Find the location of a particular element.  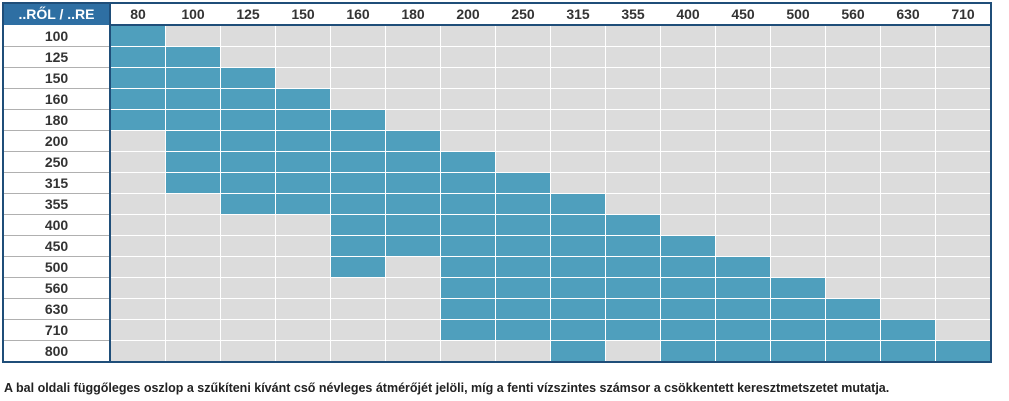

table-row: 250 is located at coordinates (497, 162).